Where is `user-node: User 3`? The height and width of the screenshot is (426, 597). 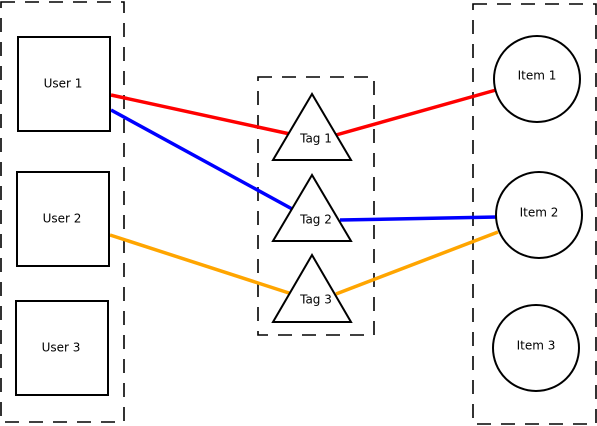 user-node: User 3 is located at coordinates (62, 348).